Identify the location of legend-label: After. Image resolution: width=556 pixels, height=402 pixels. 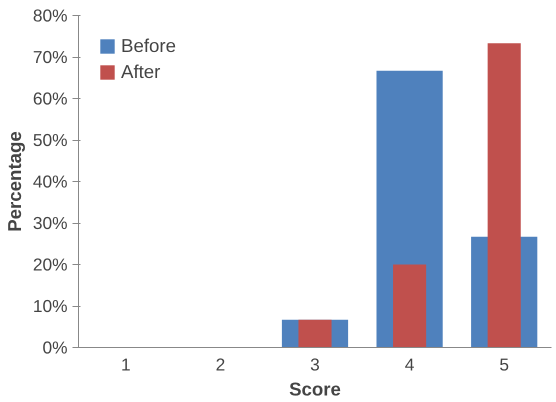
(140, 72).